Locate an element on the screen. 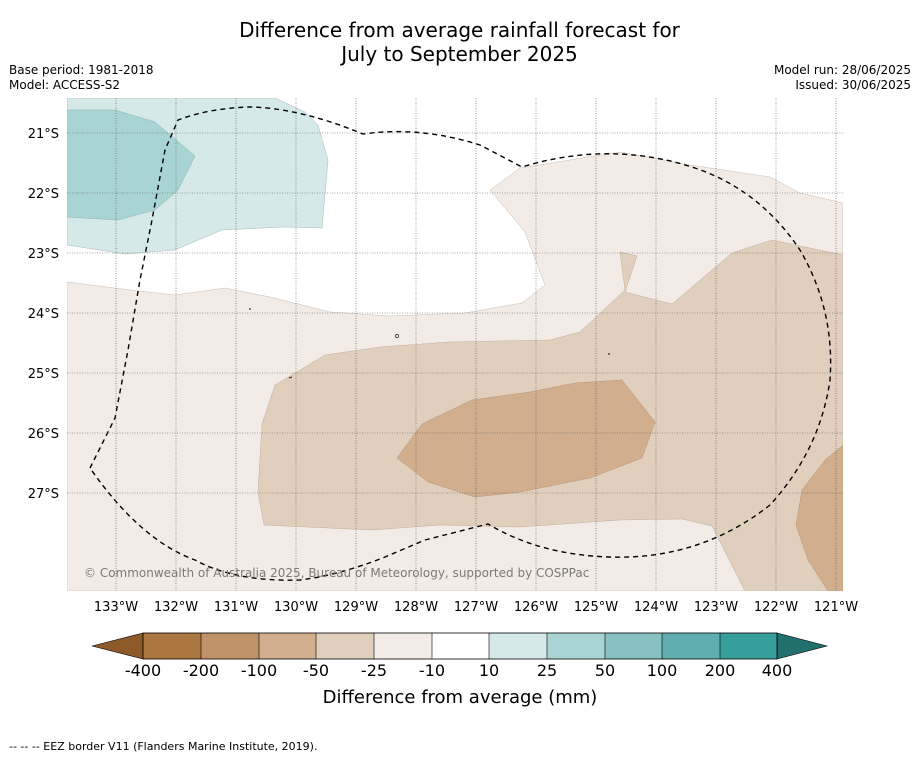  lon-label: 125°W is located at coordinates (596, 607).